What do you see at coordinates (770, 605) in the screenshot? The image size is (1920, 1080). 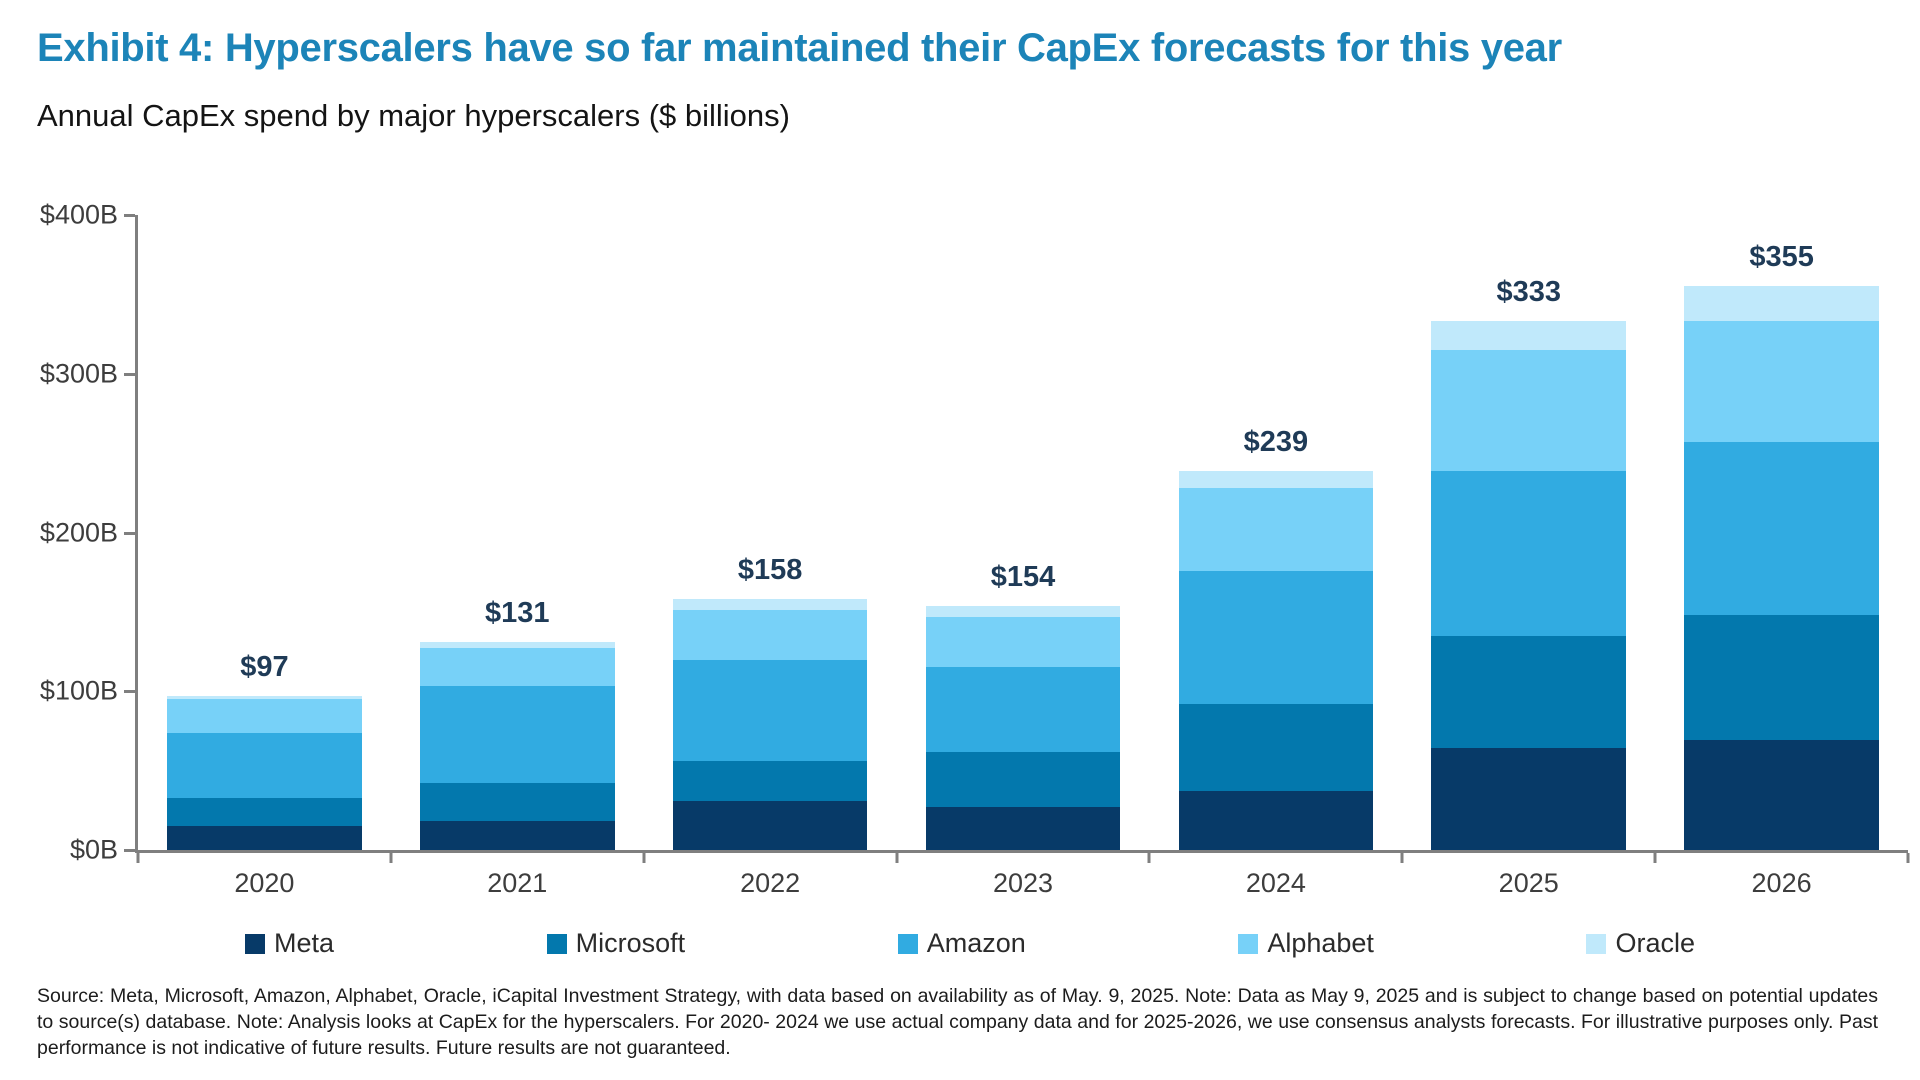 I see `segment-oracle-2022` at bounding box center [770, 605].